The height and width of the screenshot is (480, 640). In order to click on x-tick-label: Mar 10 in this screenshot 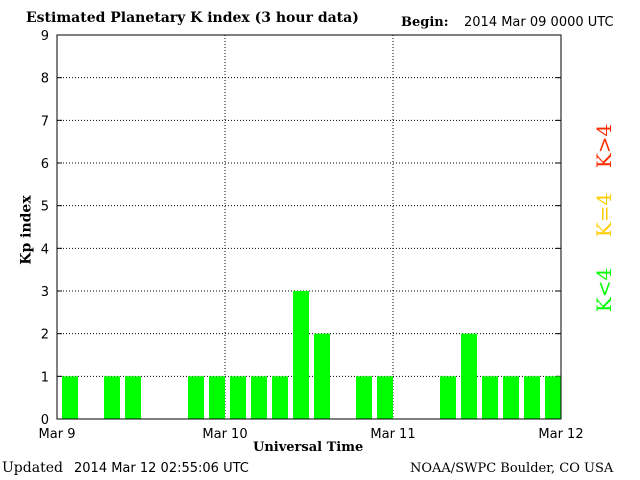, I will do `click(224, 434)`.